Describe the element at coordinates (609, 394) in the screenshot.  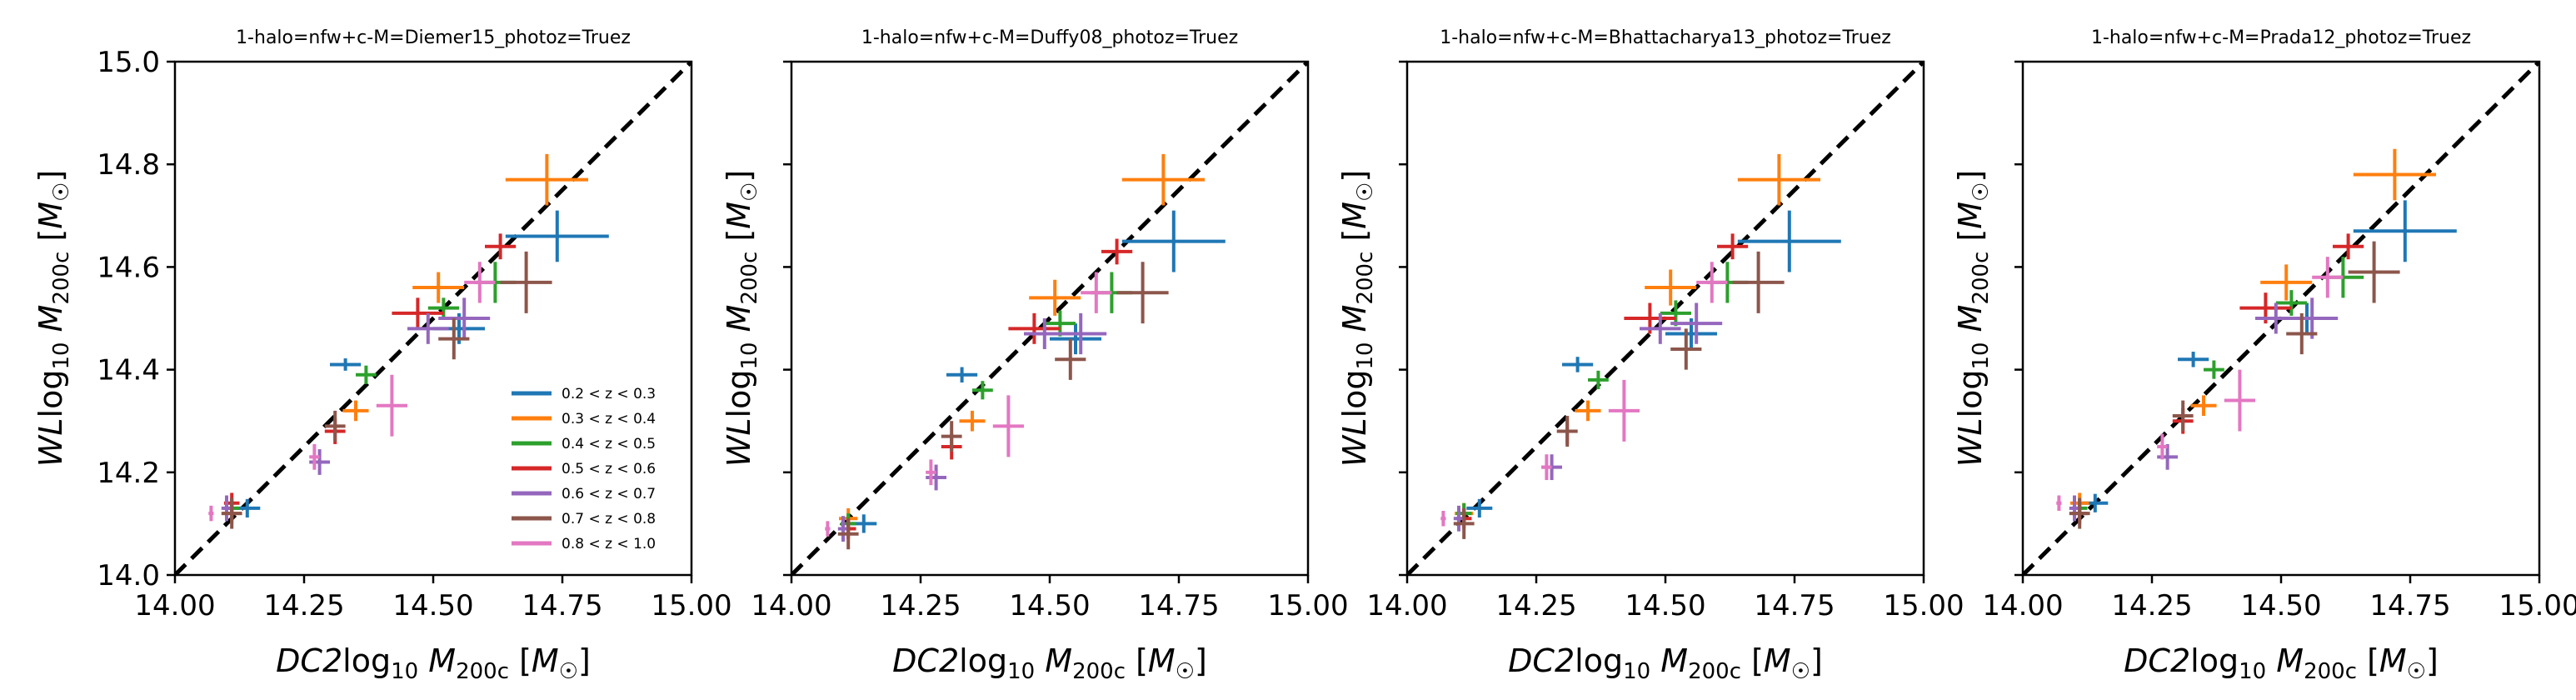
I see `legend-label: 0.2 < z < 0.3` at that location.